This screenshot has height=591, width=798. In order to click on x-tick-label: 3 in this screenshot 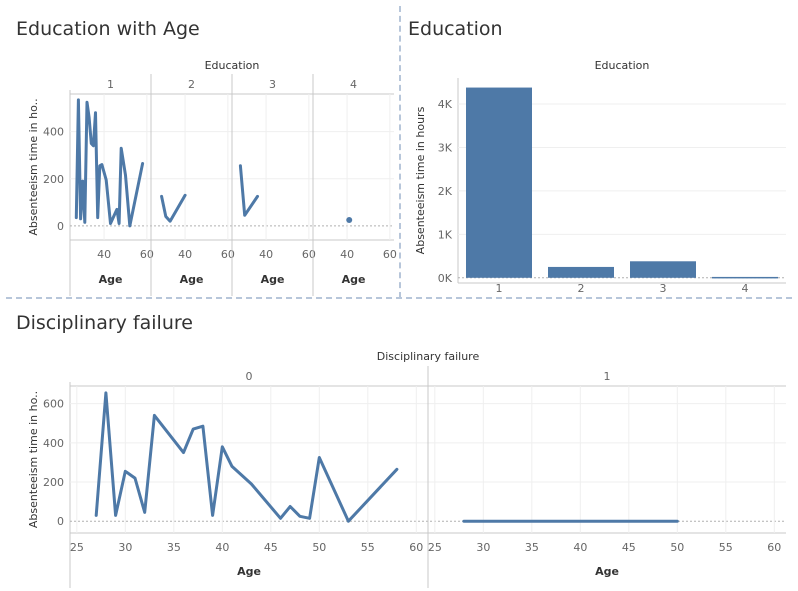, I will do `click(663, 288)`.